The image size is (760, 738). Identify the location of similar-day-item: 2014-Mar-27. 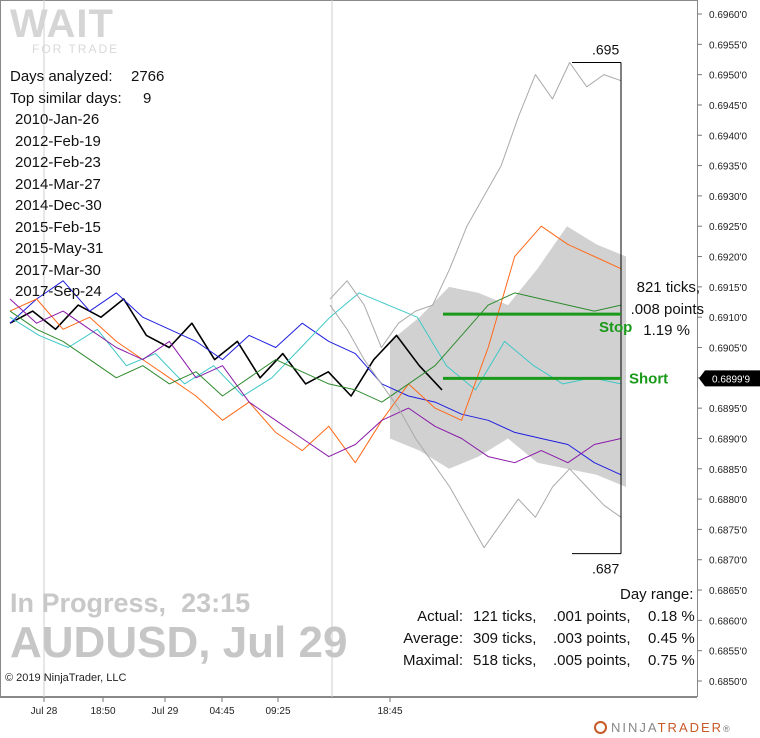
(58, 184).